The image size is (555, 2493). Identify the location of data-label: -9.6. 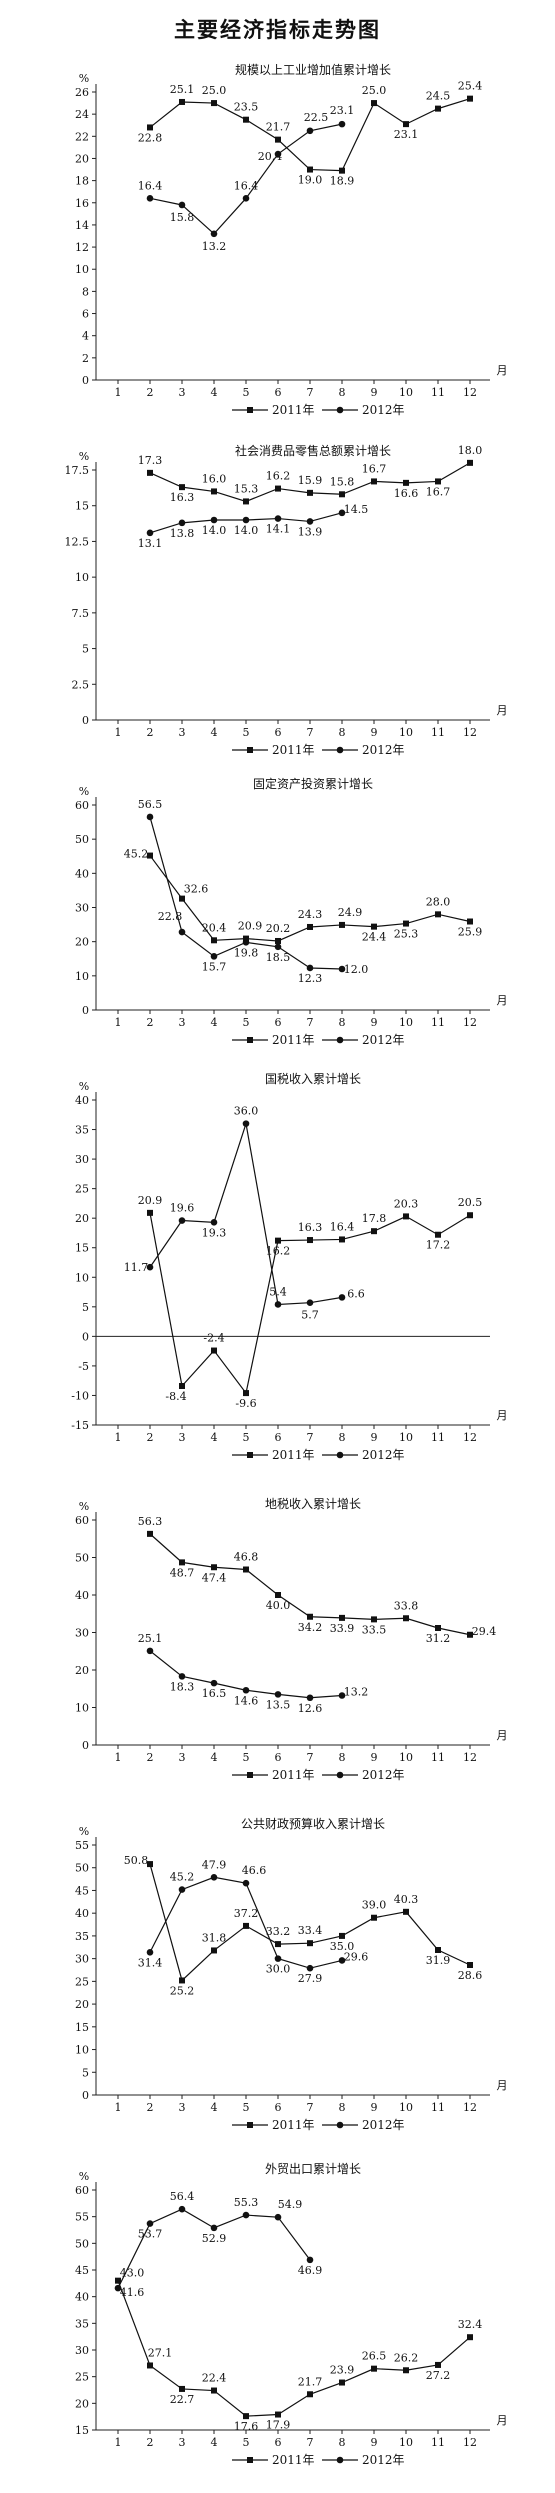
(245, 1403).